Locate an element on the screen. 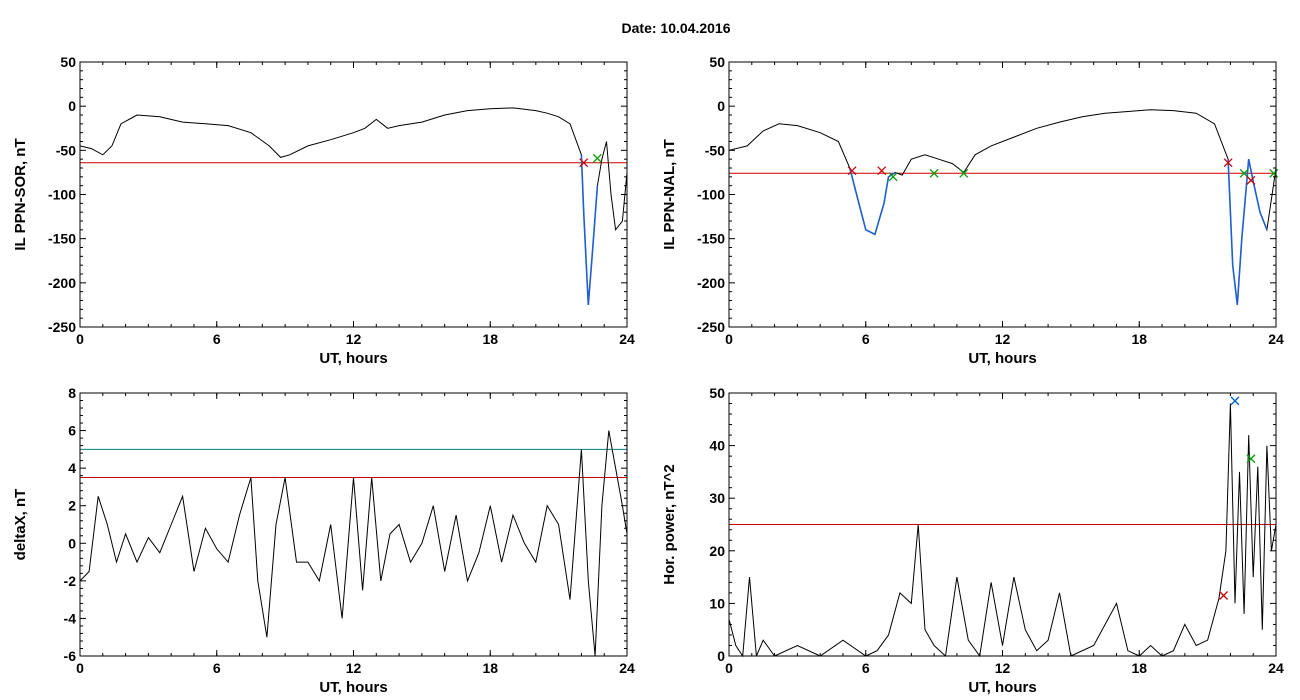 This screenshot has height=700, width=1300. y-tick-label: 20 is located at coordinates (717, 551).